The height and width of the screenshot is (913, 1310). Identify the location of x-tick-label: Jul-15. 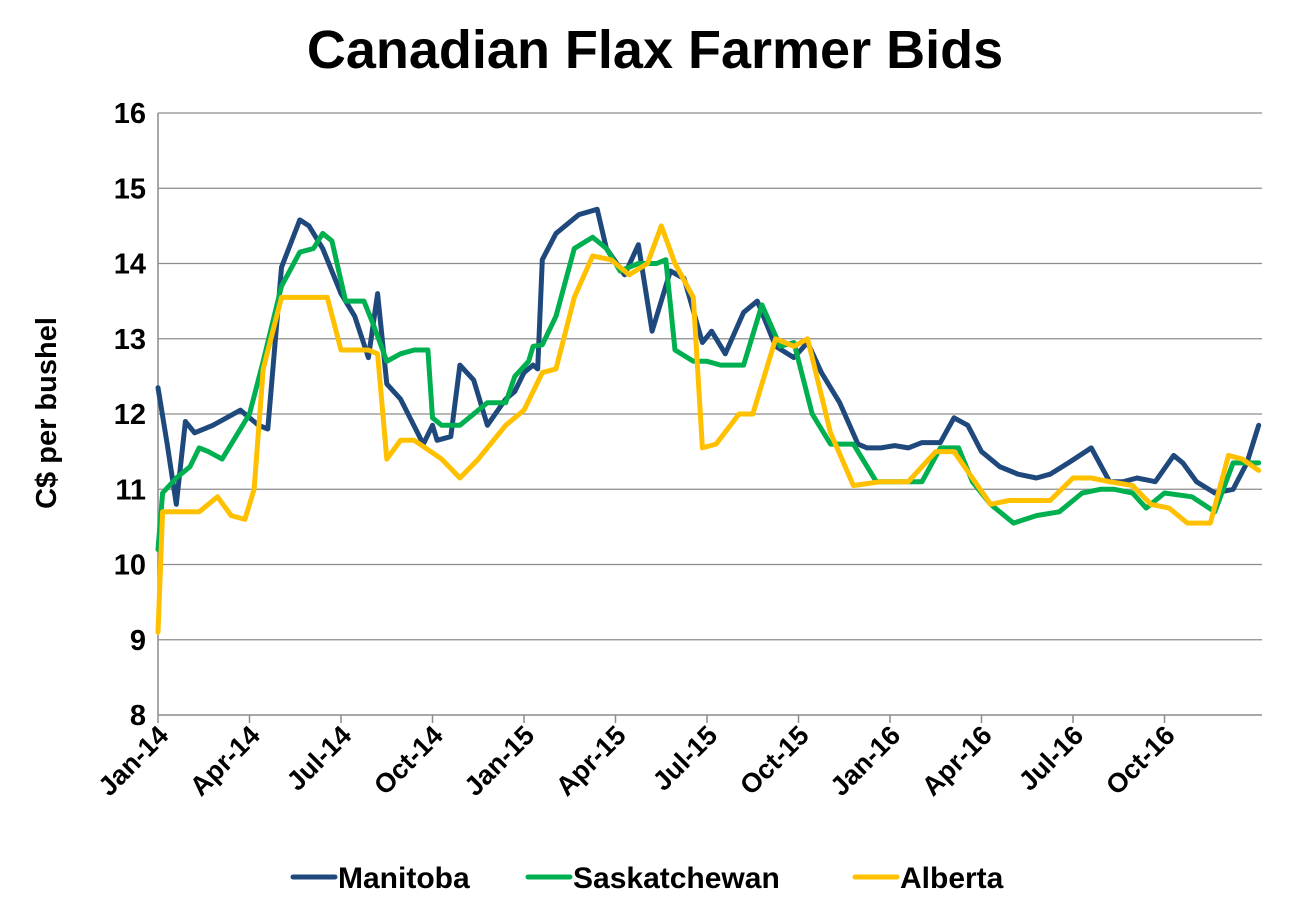
(685, 758).